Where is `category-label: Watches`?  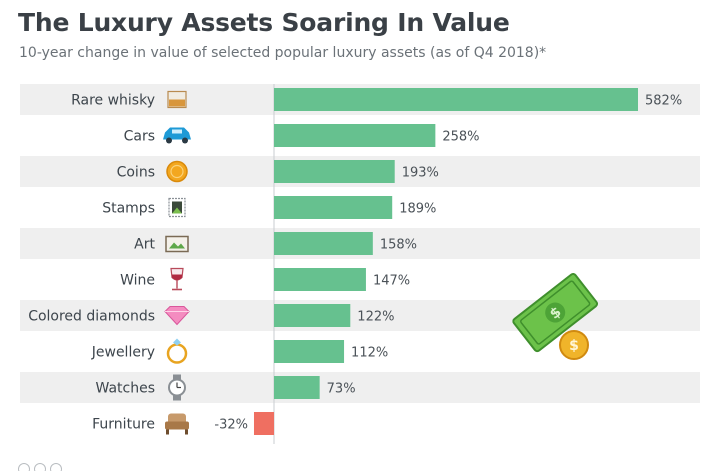
category-label: Watches is located at coordinates (126, 389).